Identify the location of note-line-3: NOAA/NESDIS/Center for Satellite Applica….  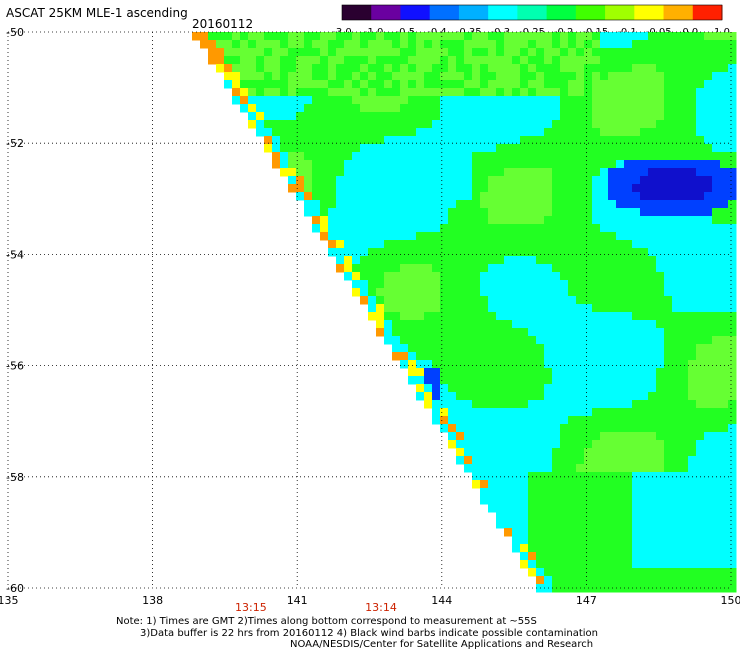
(442, 644).